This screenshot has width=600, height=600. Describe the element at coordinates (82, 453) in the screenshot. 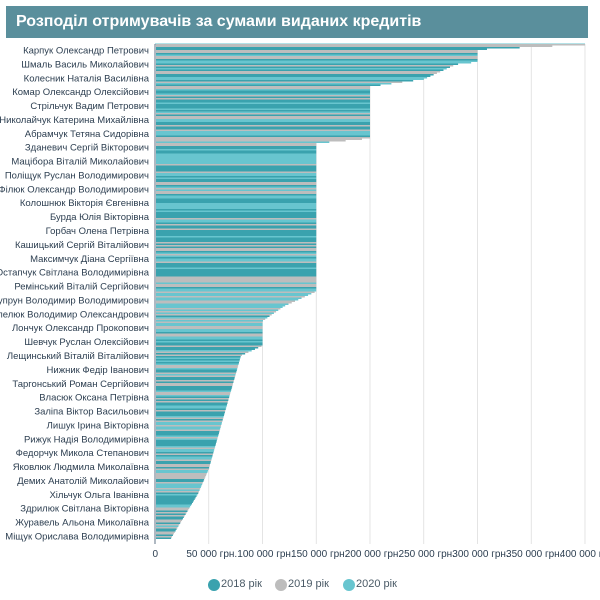

I see `recipient-label: Федорчук Микола Степанович` at that location.